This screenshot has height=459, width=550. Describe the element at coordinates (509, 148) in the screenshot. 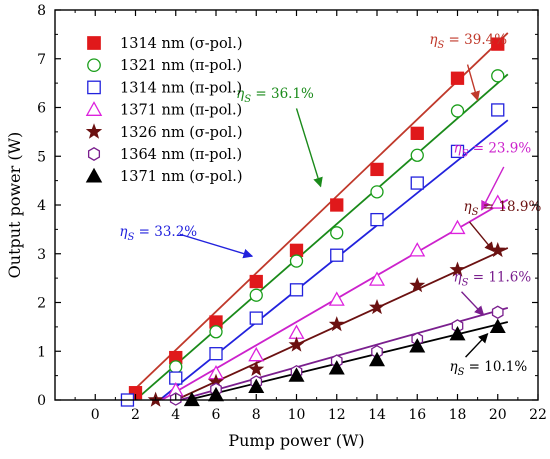

I see `efficiency-value: 23.9%` at that location.